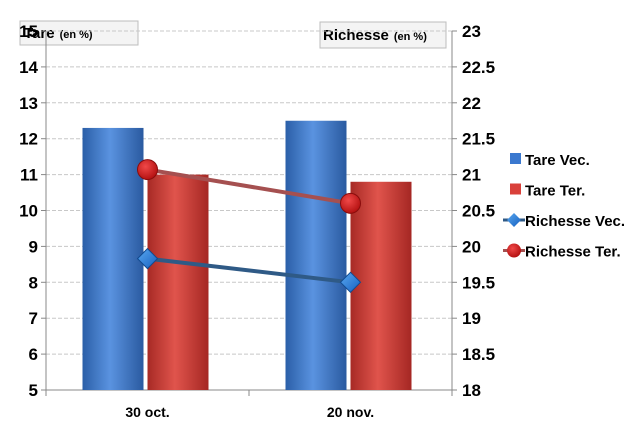 The image size is (642, 423). I want to click on right-tick-label: 23, so click(471, 31).